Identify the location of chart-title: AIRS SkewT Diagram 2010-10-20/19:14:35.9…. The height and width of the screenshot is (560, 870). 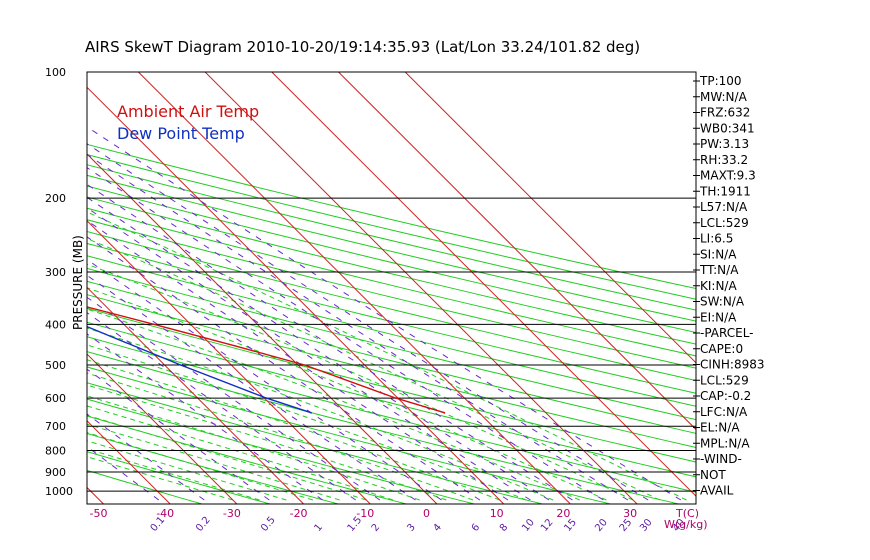
(362, 47).